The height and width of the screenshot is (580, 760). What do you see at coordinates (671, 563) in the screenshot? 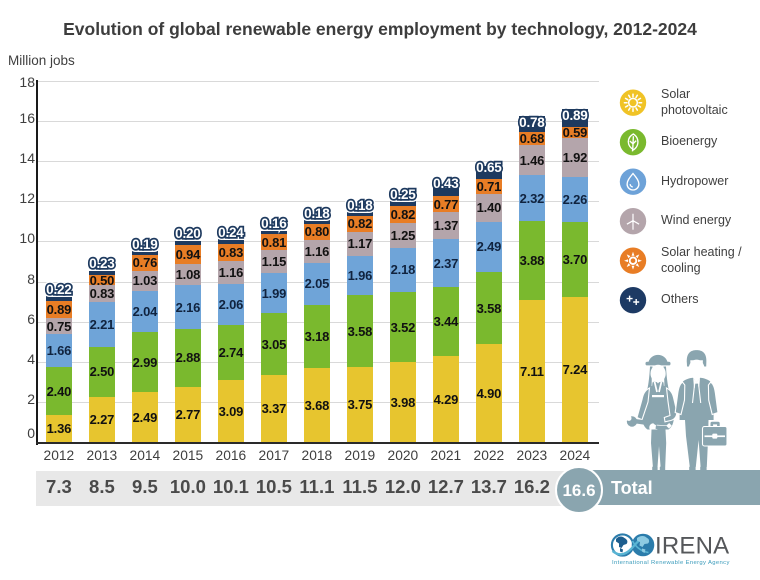
I see `svg-text:International Renewable Energy: International Renewable Energy Agency` at bounding box center [671, 563].